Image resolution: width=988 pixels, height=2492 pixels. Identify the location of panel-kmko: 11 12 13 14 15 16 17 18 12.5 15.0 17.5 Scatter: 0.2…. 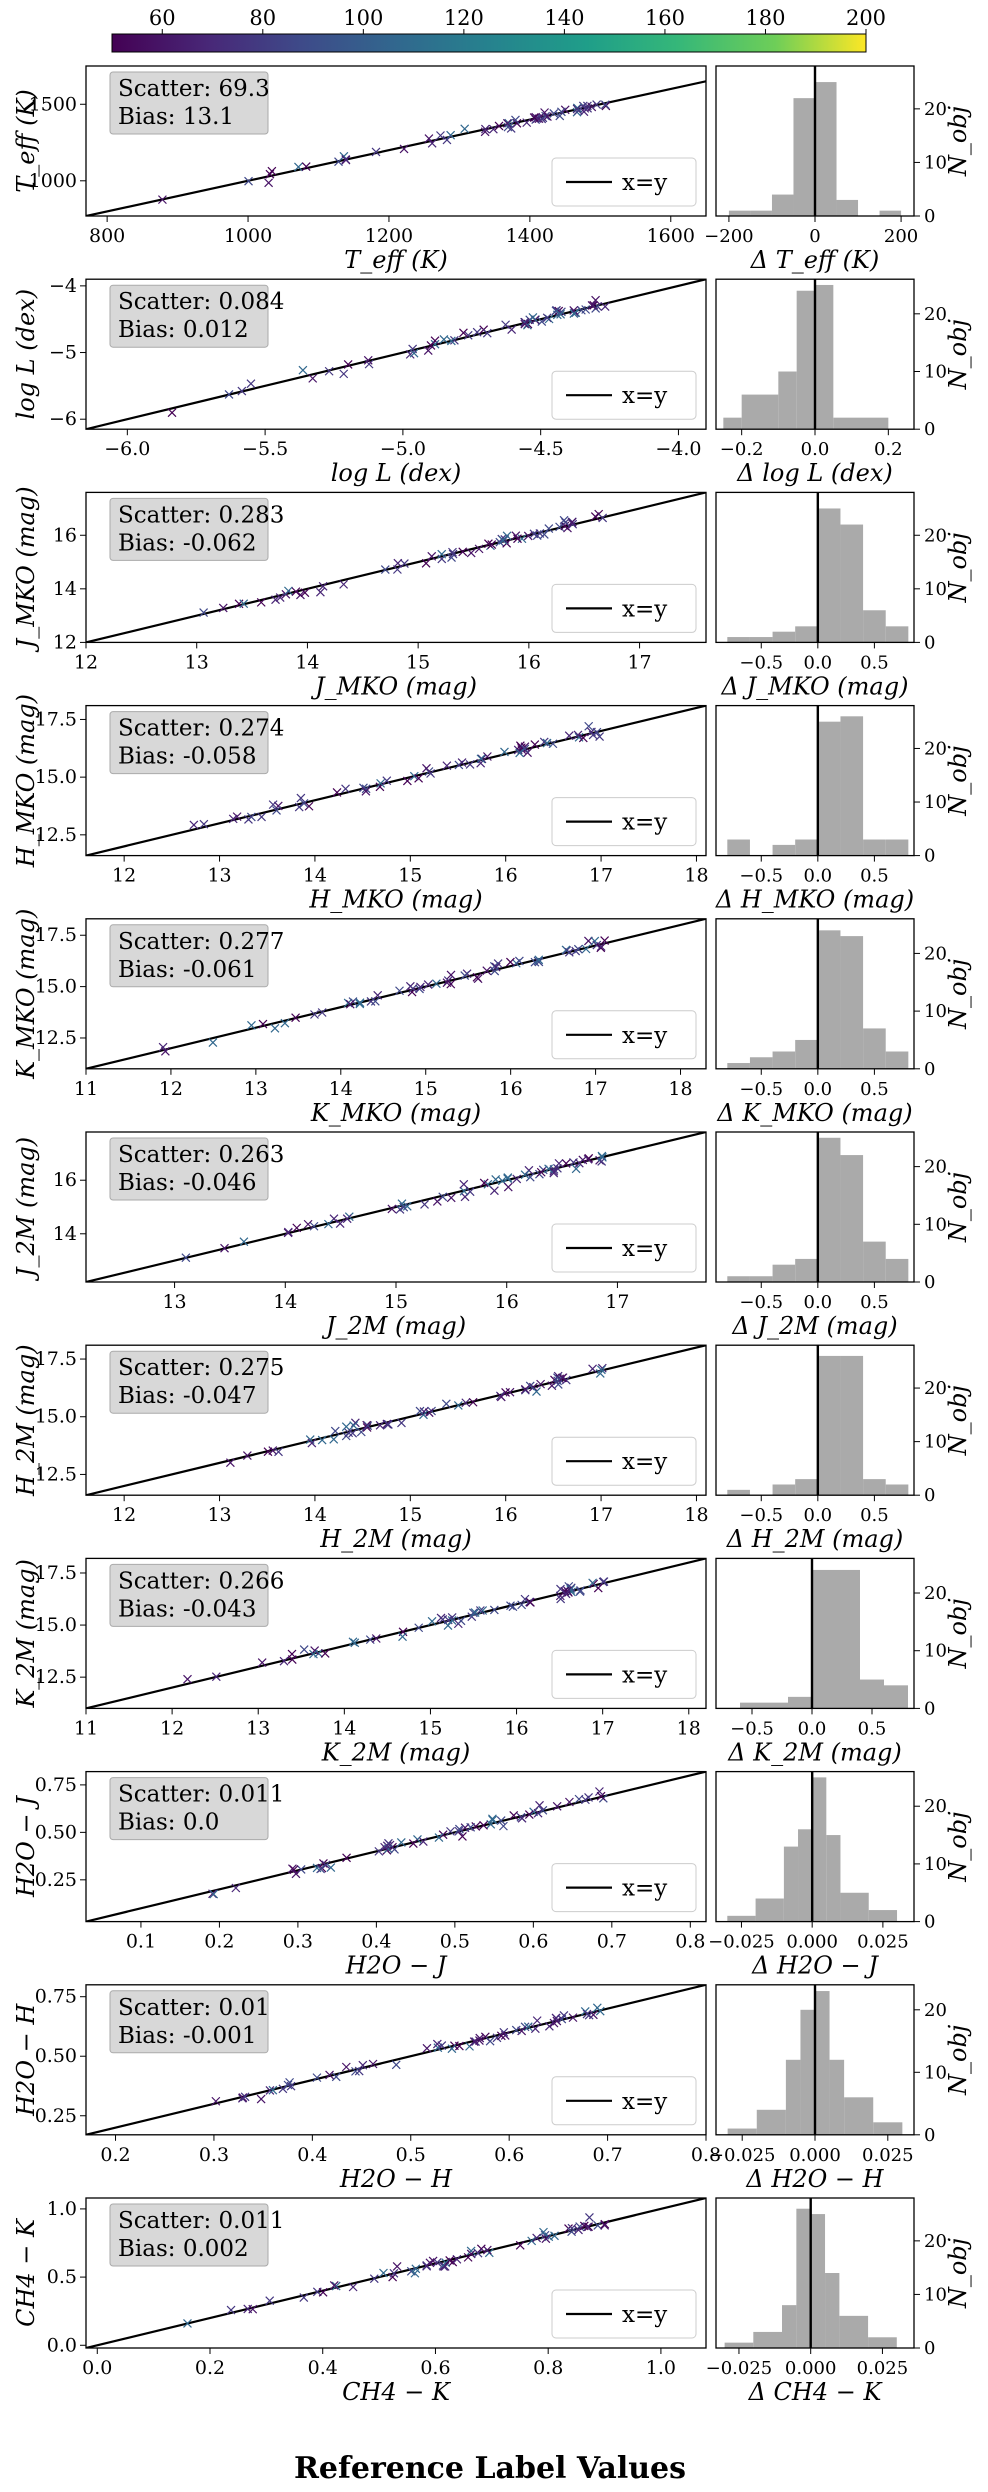
(492, 1018).